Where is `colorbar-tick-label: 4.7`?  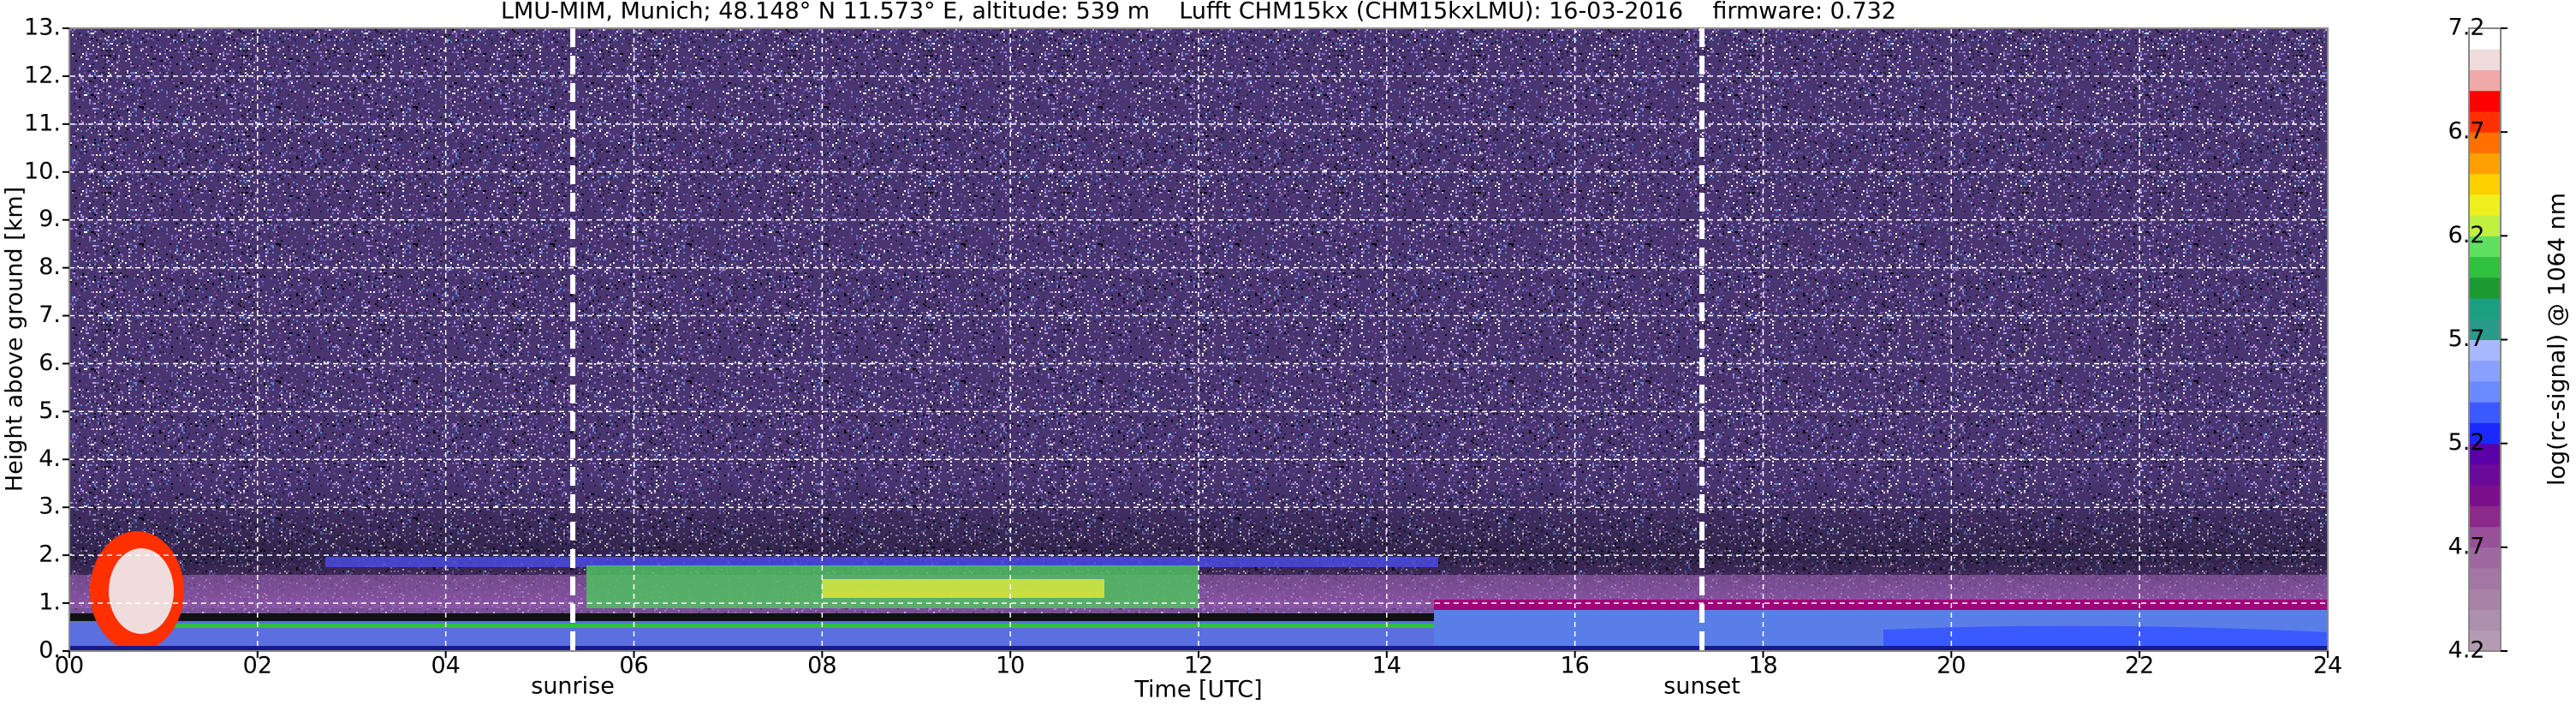
colorbar-tick-label: 4.7 is located at coordinates (2467, 546).